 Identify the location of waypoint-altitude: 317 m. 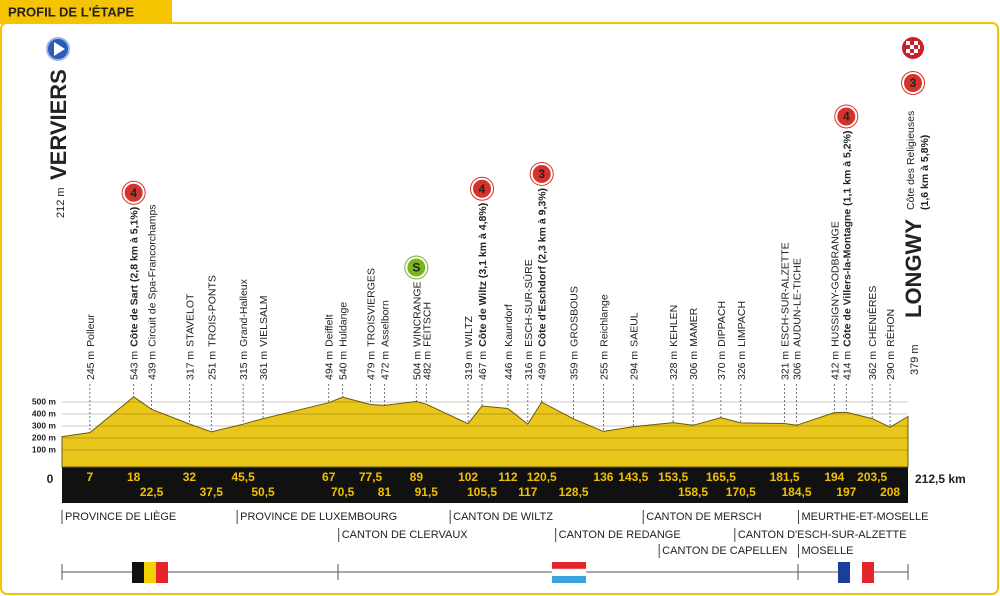
(190, 365).